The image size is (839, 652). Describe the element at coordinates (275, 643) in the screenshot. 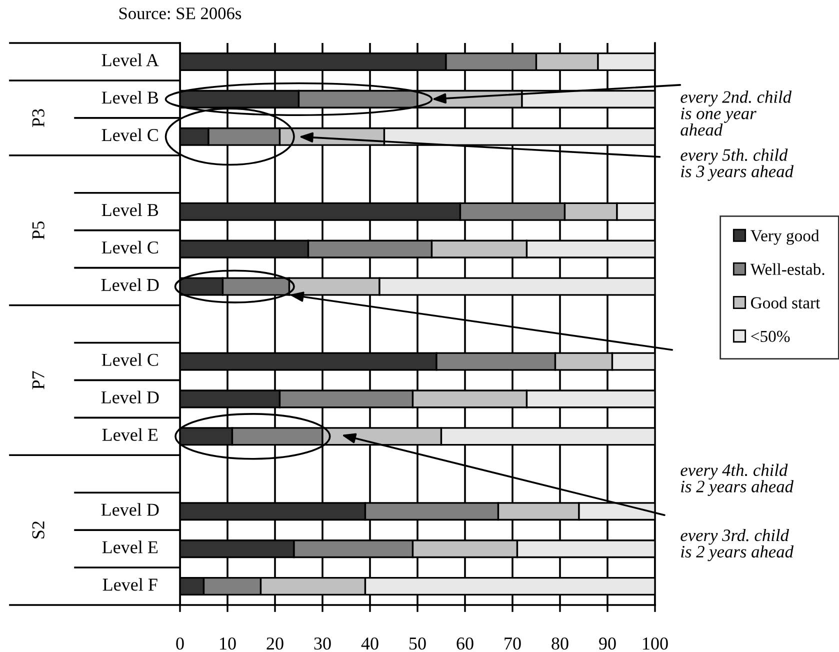

I see `x-tick-label: 20` at that location.